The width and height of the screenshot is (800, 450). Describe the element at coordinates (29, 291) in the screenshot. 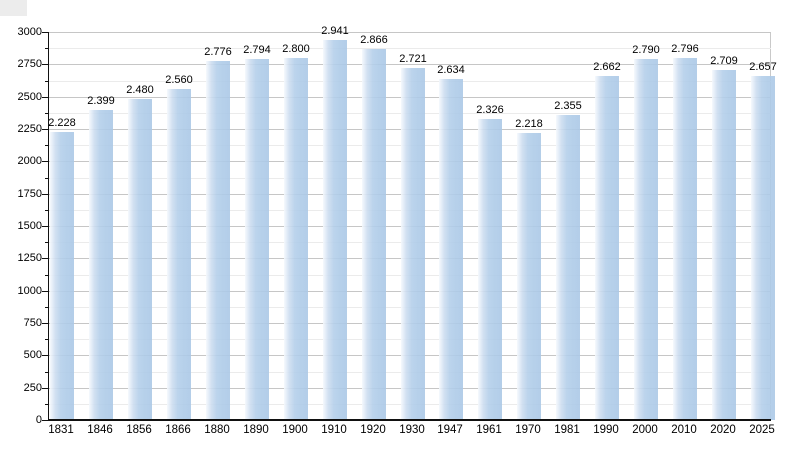

I see `y-tick-label: 1000` at that location.